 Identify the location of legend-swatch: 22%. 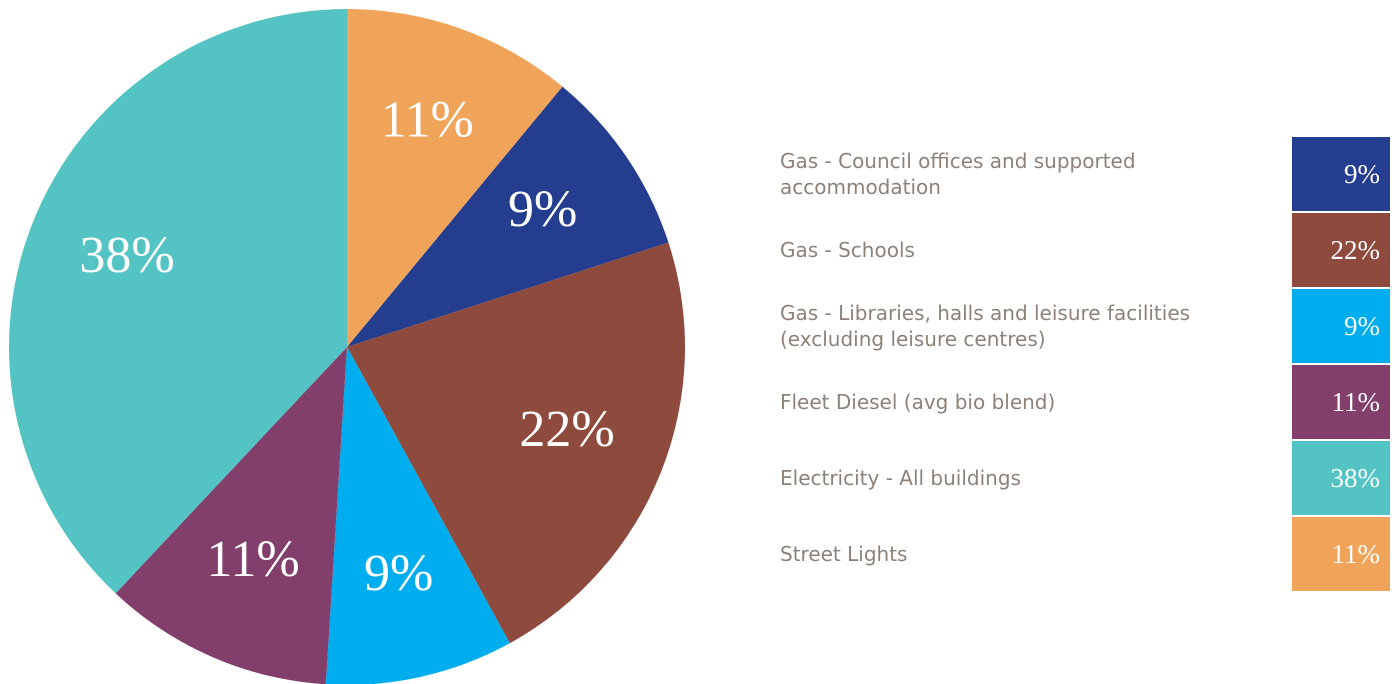
(1341, 250).